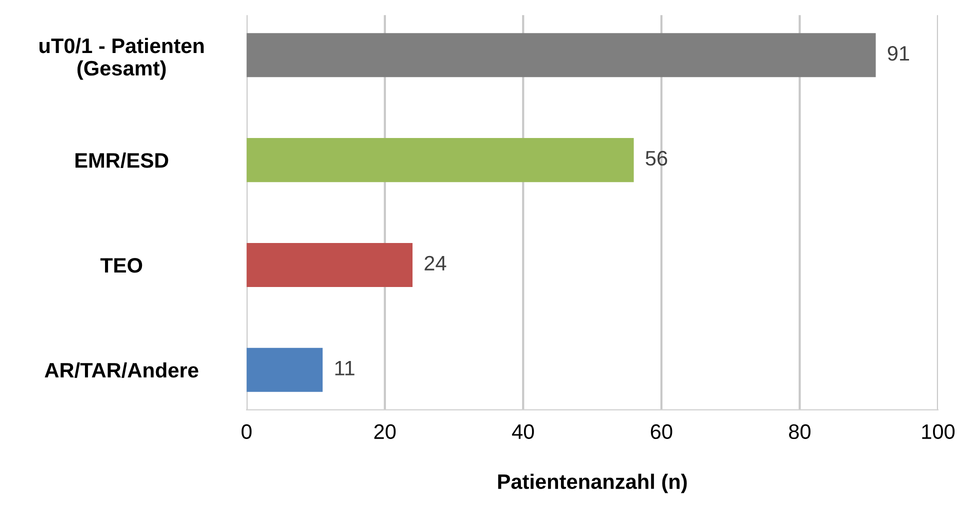  I want to click on x-tick-label: 60, so click(661, 432).